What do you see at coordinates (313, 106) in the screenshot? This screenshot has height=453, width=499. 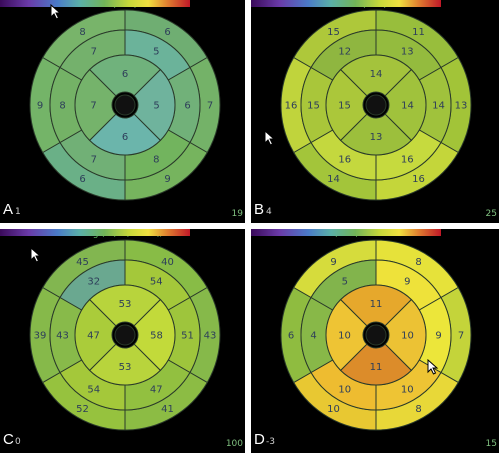 I see `segment-value-mid-4: 15` at bounding box center [313, 106].